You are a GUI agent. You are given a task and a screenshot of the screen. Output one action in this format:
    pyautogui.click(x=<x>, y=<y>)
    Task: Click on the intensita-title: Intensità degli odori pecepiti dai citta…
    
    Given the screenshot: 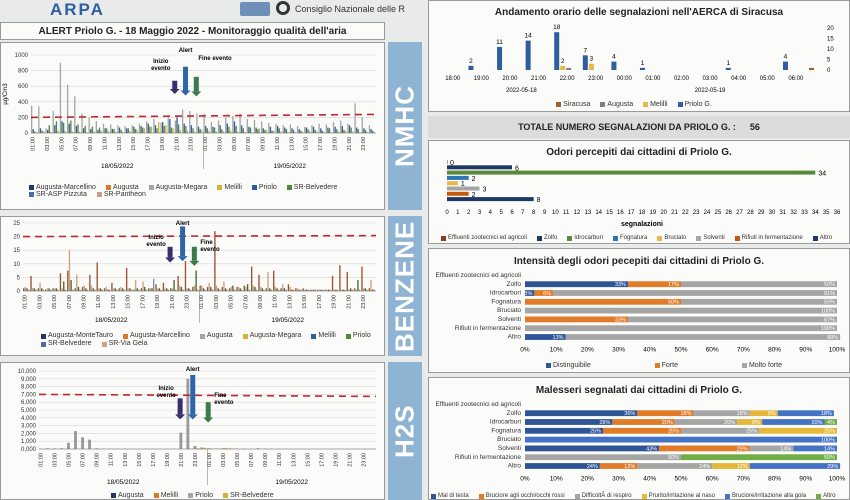 What is the action you would take?
    pyautogui.click(x=639, y=261)
    